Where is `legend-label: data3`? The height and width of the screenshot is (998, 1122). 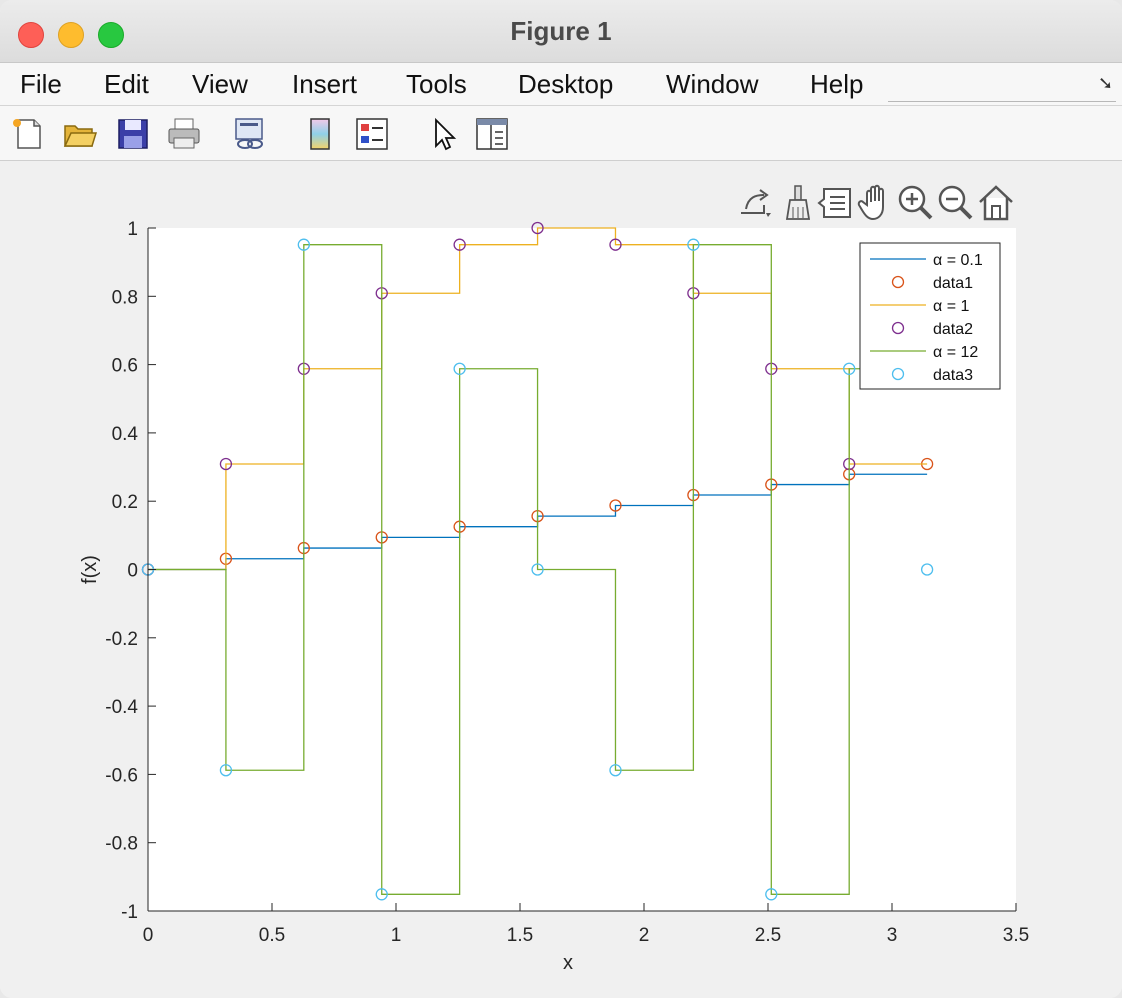
legend-label: data3 is located at coordinates (953, 375).